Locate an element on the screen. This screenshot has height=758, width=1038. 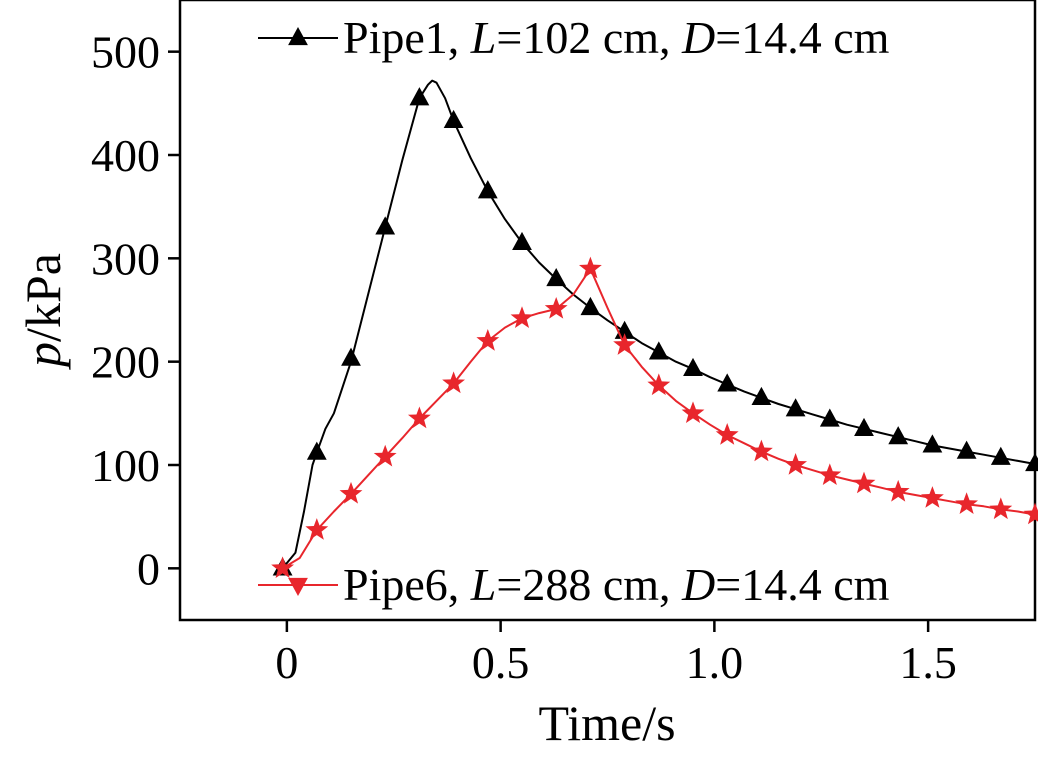
legend-label-part: =288 cm, is located at coordinates (589, 584).